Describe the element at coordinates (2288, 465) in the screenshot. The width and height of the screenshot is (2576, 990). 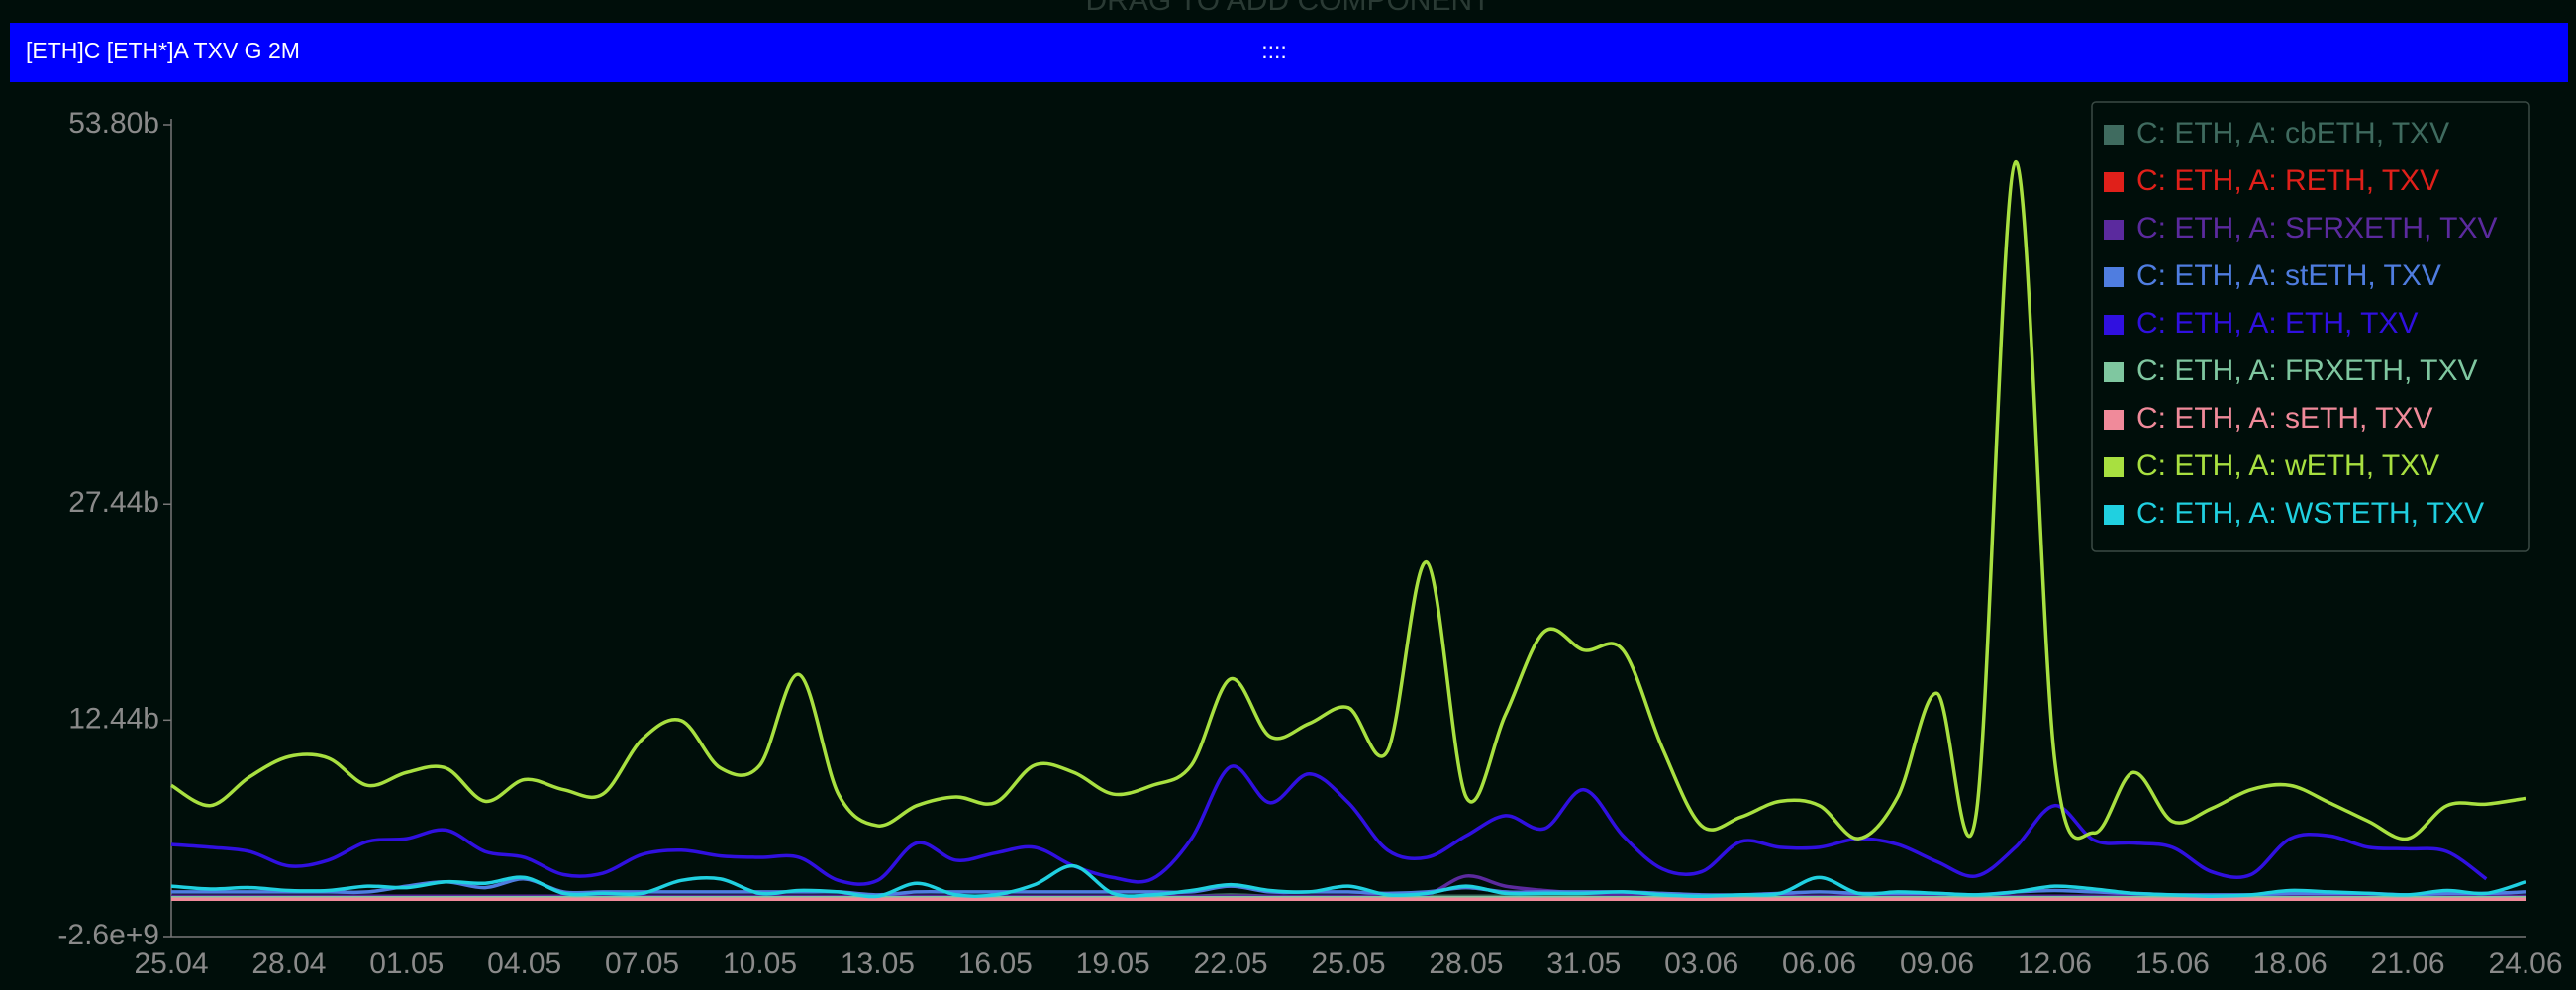
I see `legend-label: C: ETH, A: wETH, TXV` at that location.